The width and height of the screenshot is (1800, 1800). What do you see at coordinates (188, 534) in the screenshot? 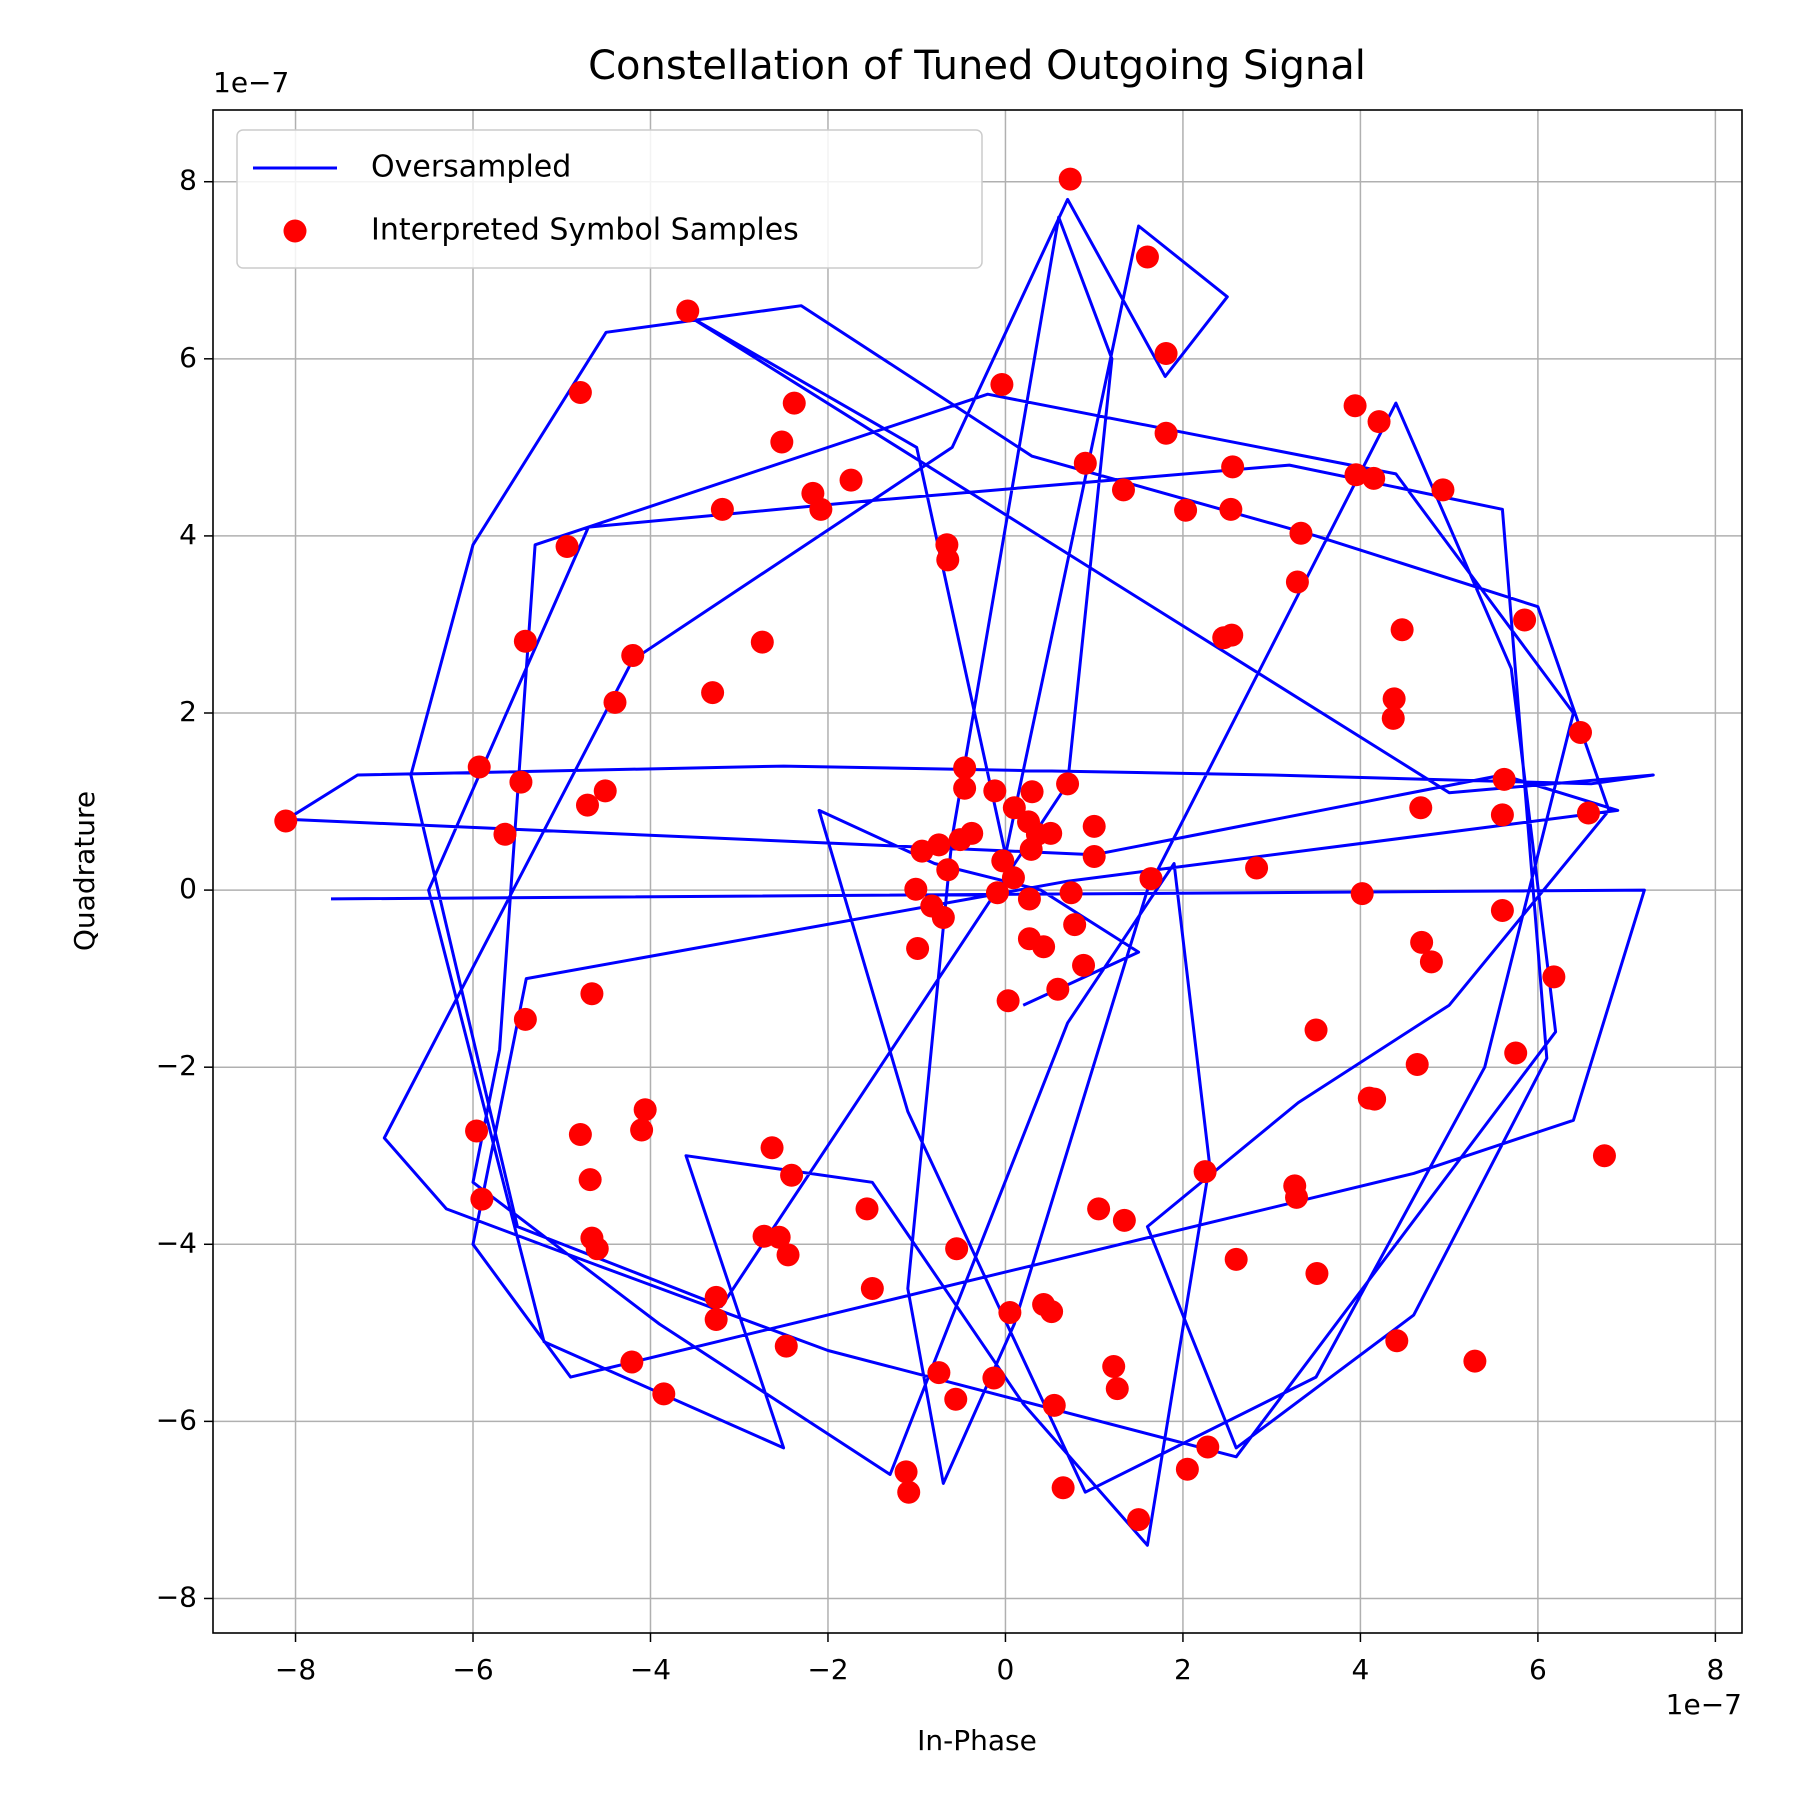
I see `y-tick-label: 4` at bounding box center [188, 534].